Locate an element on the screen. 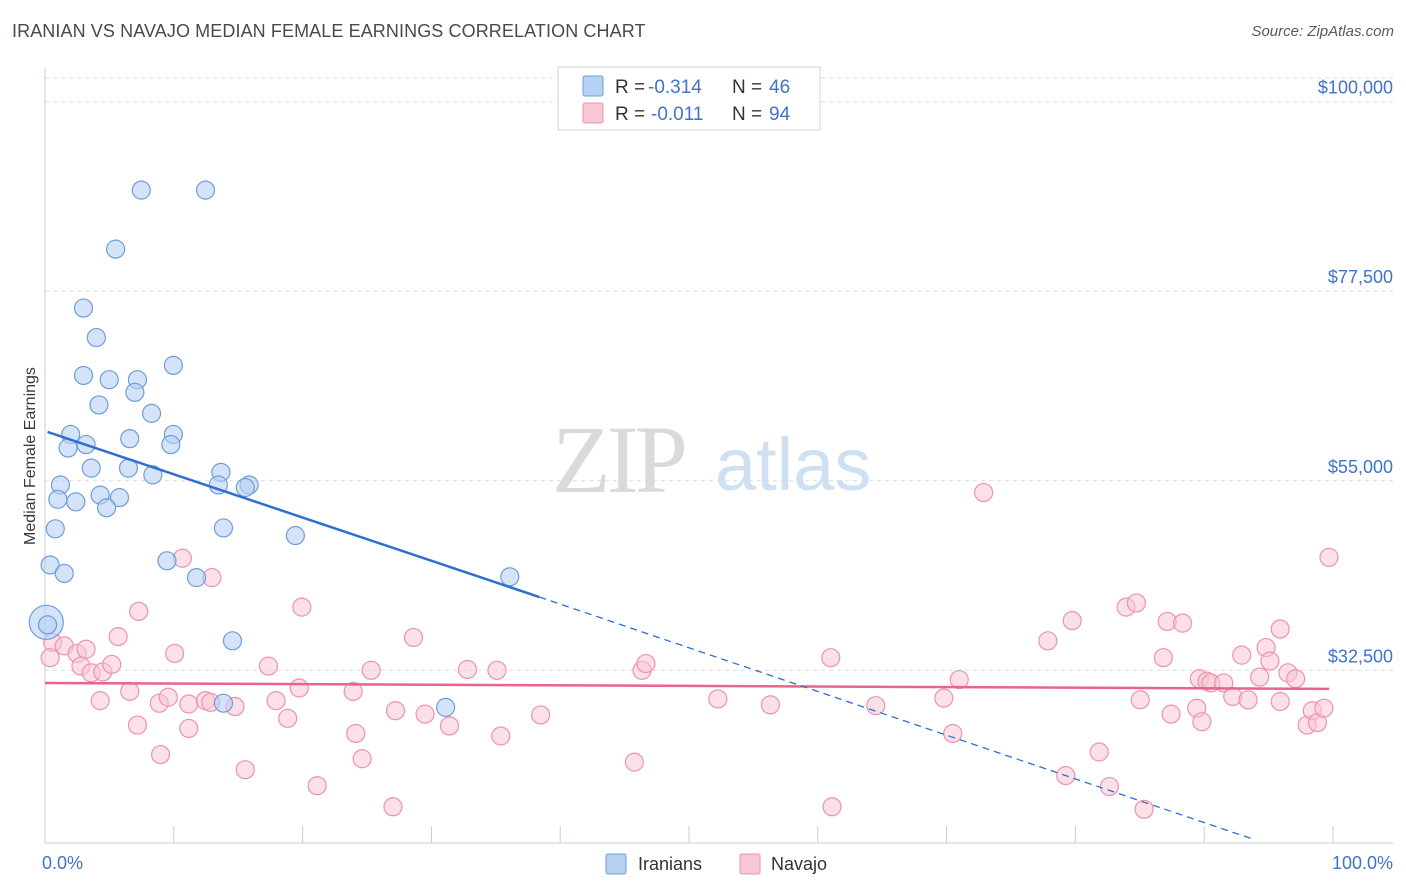 This screenshot has height=892, width=1406. iranian-trend-extension is located at coordinates (896, 718).